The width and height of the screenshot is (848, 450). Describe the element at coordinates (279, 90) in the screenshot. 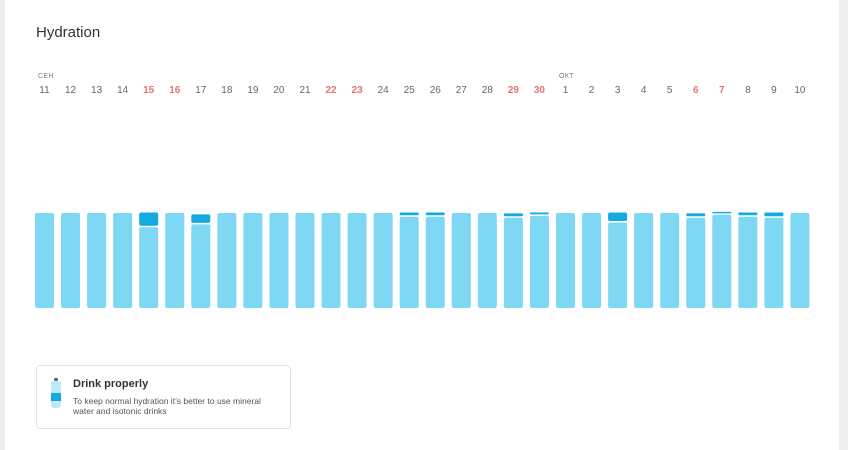

I see `day-label: 20` at that location.